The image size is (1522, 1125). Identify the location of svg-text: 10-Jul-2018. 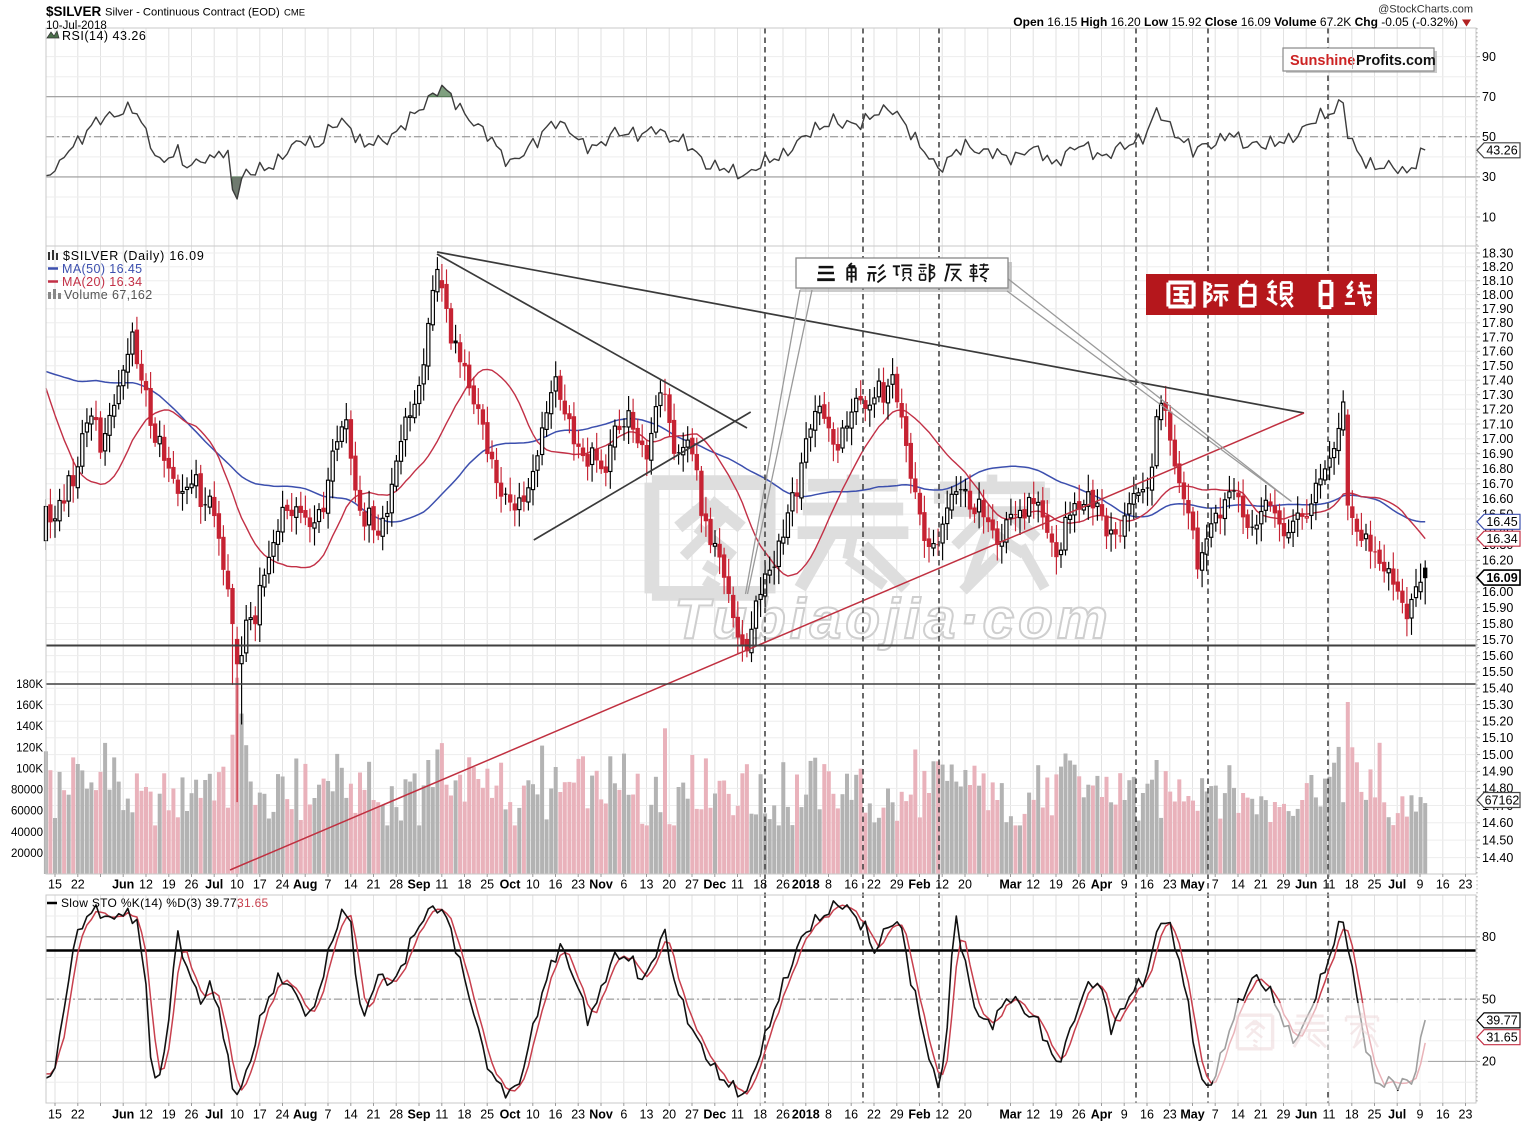
(76, 26).